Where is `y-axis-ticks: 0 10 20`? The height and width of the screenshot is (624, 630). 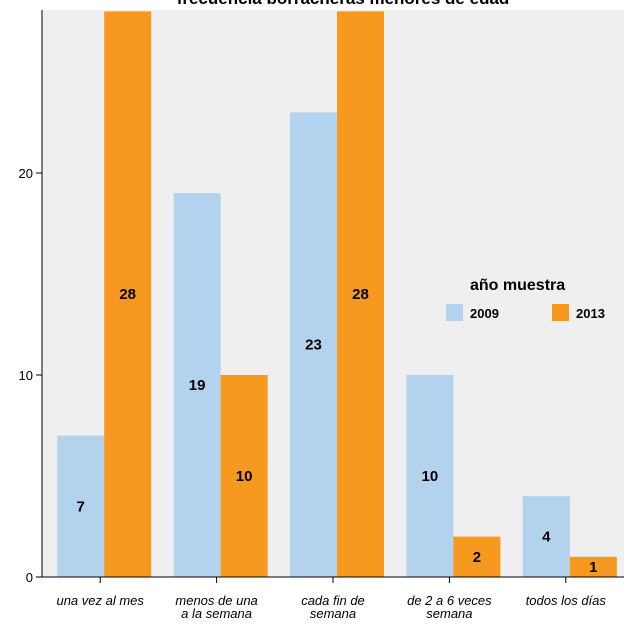 y-axis-ticks: 0 10 20 is located at coordinates (30, 375).